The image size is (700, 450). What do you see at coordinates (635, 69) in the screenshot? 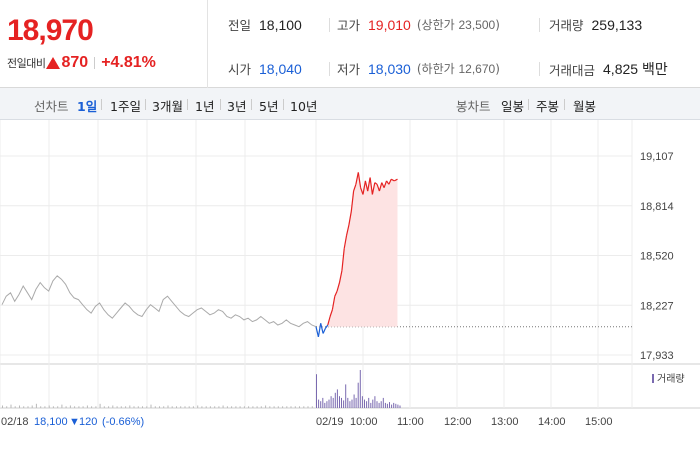
I see `stat-value: 4,825 백만` at bounding box center [635, 69].